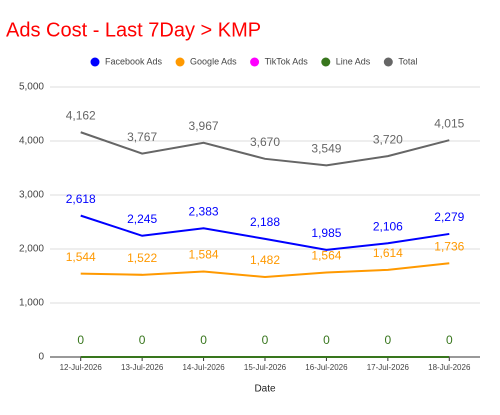  Describe the element at coordinates (31, 249) in the screenshot. I see `y-tick-label: 2,000` at that location.